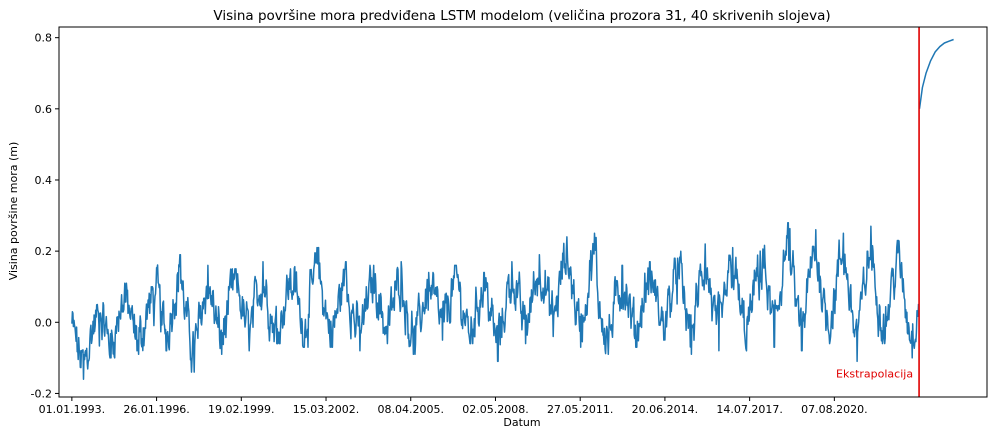  What do you see at coordinates (580, 409) in the screenshot?
I see `x-tick-label: 27.05.2011.` at bounding box center [580, 409].